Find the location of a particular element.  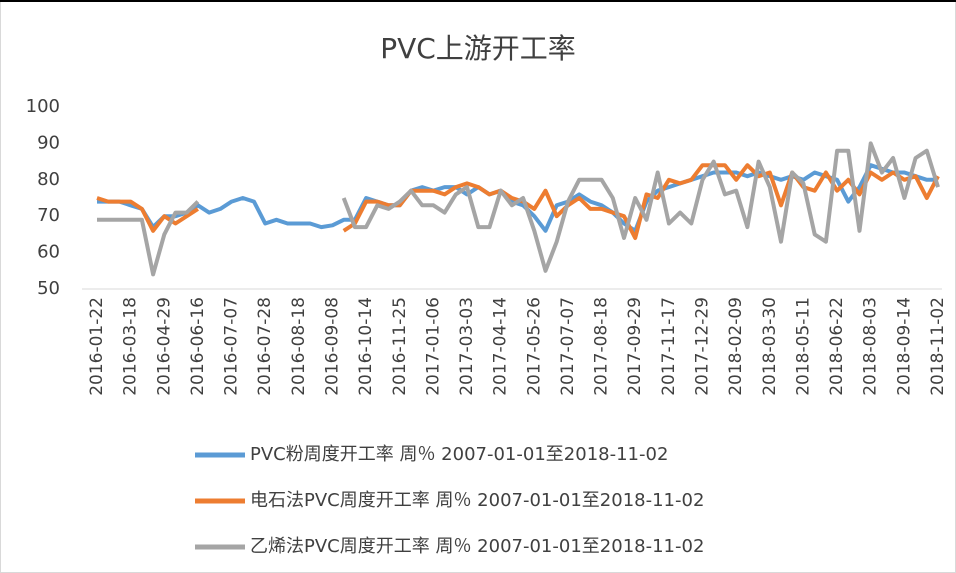

x-tick-label: 2017-08-18 is located at coordinates (602, 346).